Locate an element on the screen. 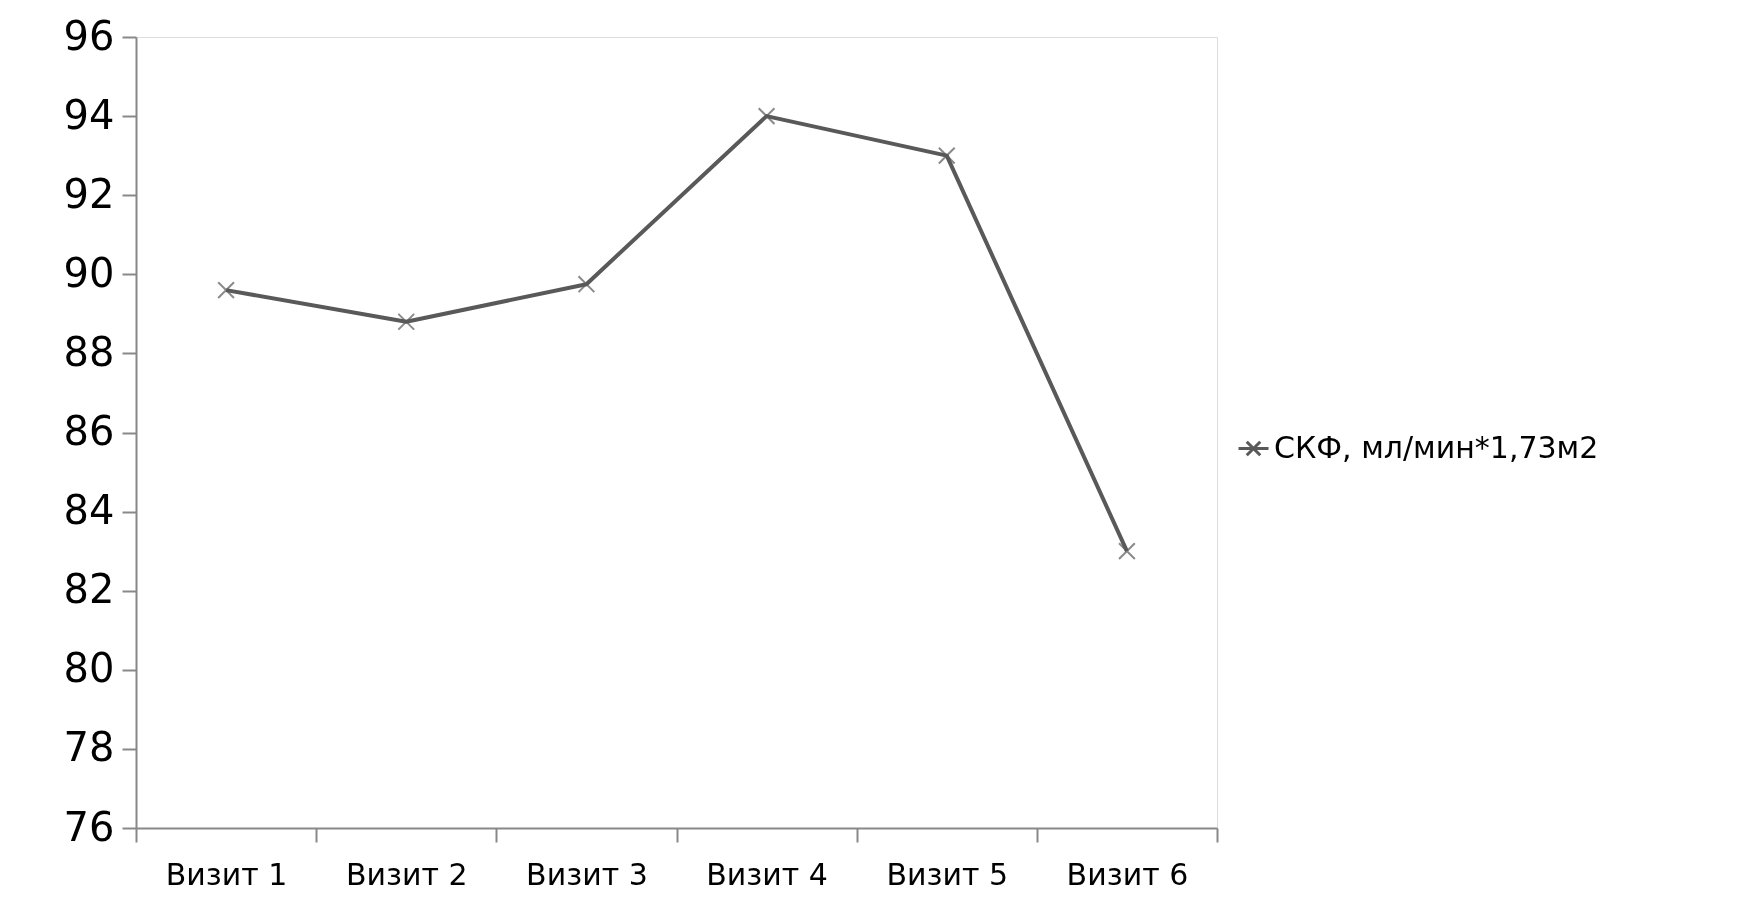 The width and height of the screenshot is (1750, 909). x-tick-label: Визит 5 is located at coordinates (947, 874).